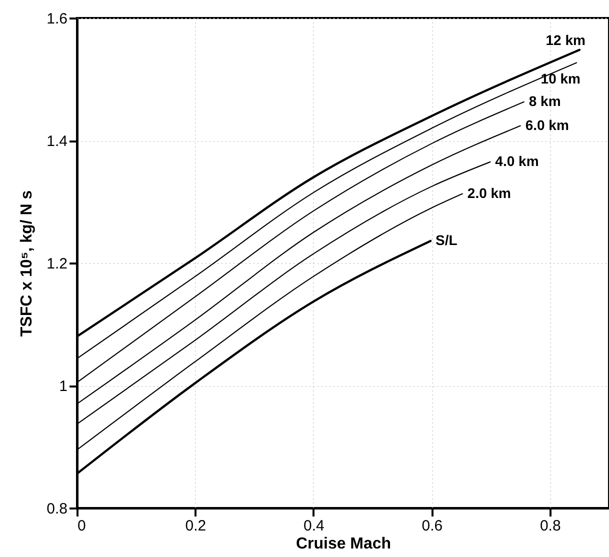 The width and height of the screenshot is (609, 557). Describe the element at coordinates (517, 160) in the screenshot. I see `series-label: 4.0 km` at that location.